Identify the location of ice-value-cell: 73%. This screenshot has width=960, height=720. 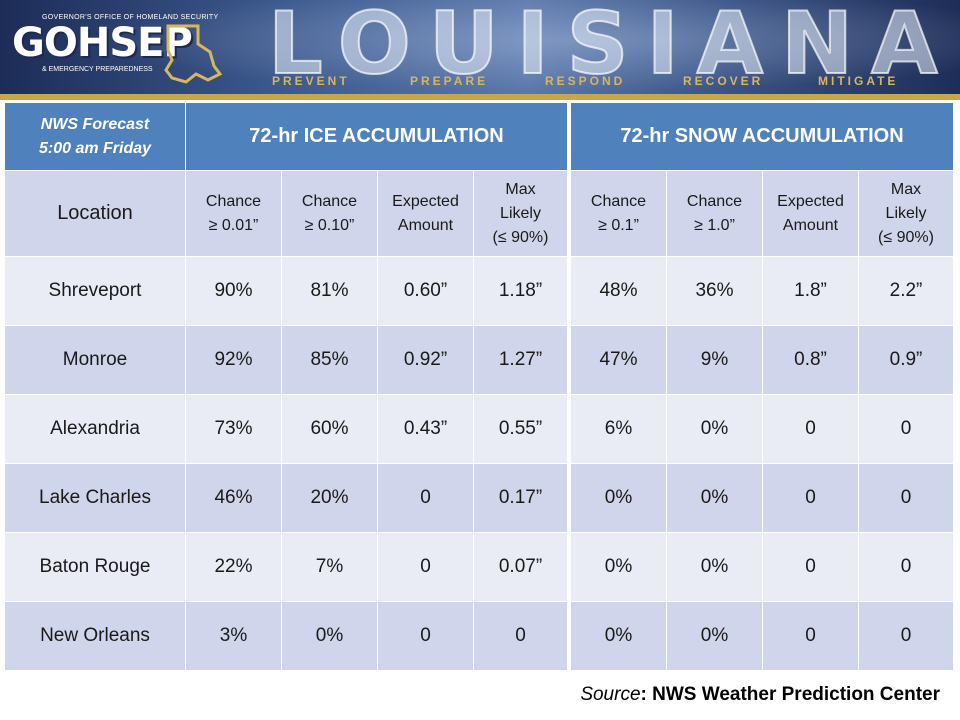
(233, 429).